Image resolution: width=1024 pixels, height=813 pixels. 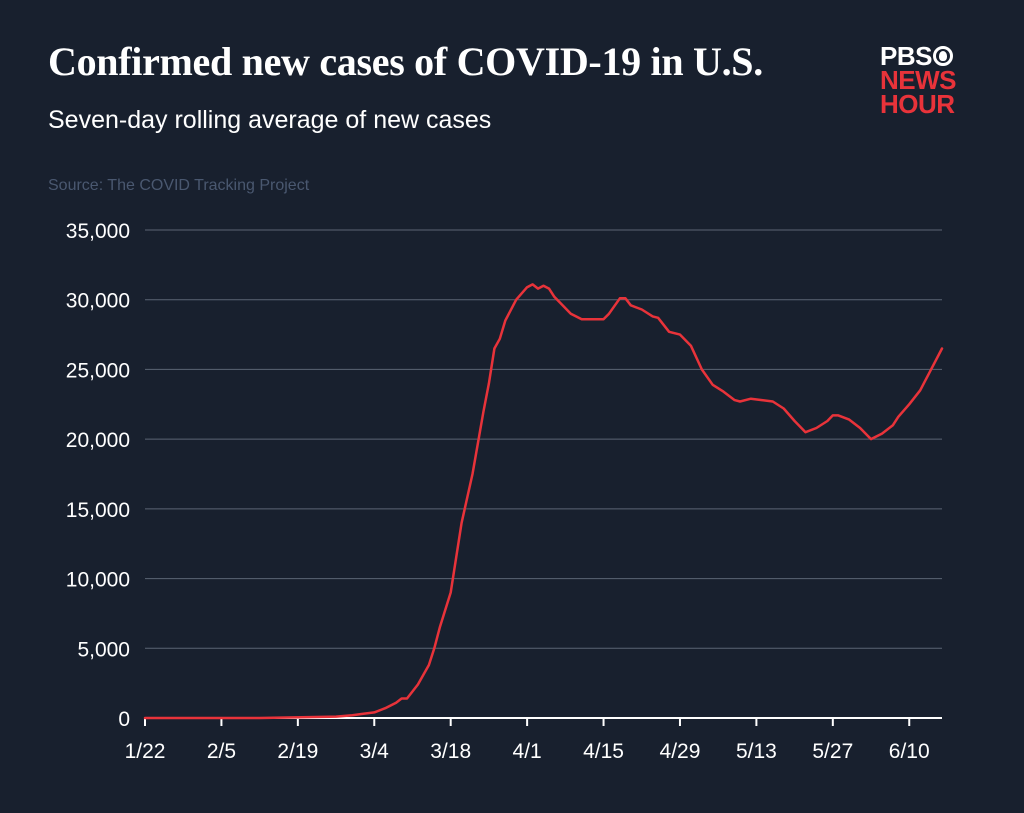 I want to click on x-tick-label: 4/15, so click(x=603, y=751).